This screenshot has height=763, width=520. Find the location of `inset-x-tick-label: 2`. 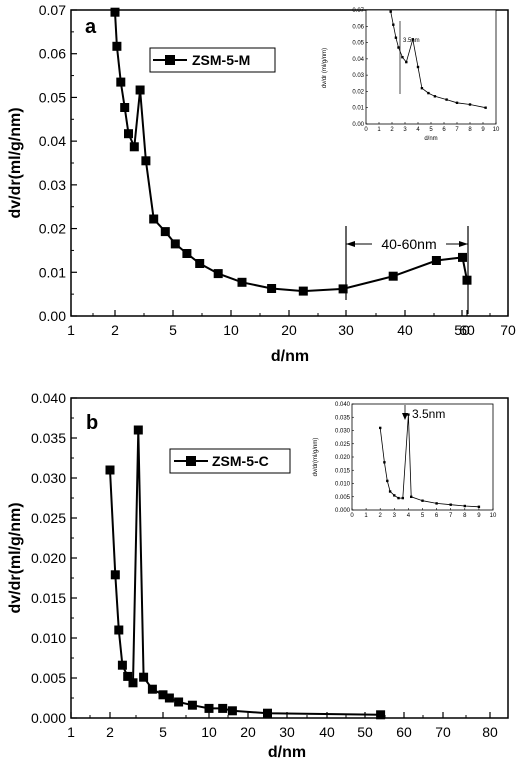

inset-x-tick-label: 2 is located at coordinates (392, 130).